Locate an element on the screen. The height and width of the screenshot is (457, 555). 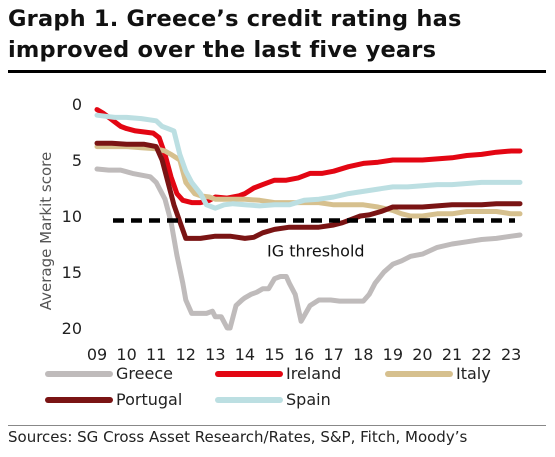
x-tick-label: 19 is located at coordinates (393, 354).